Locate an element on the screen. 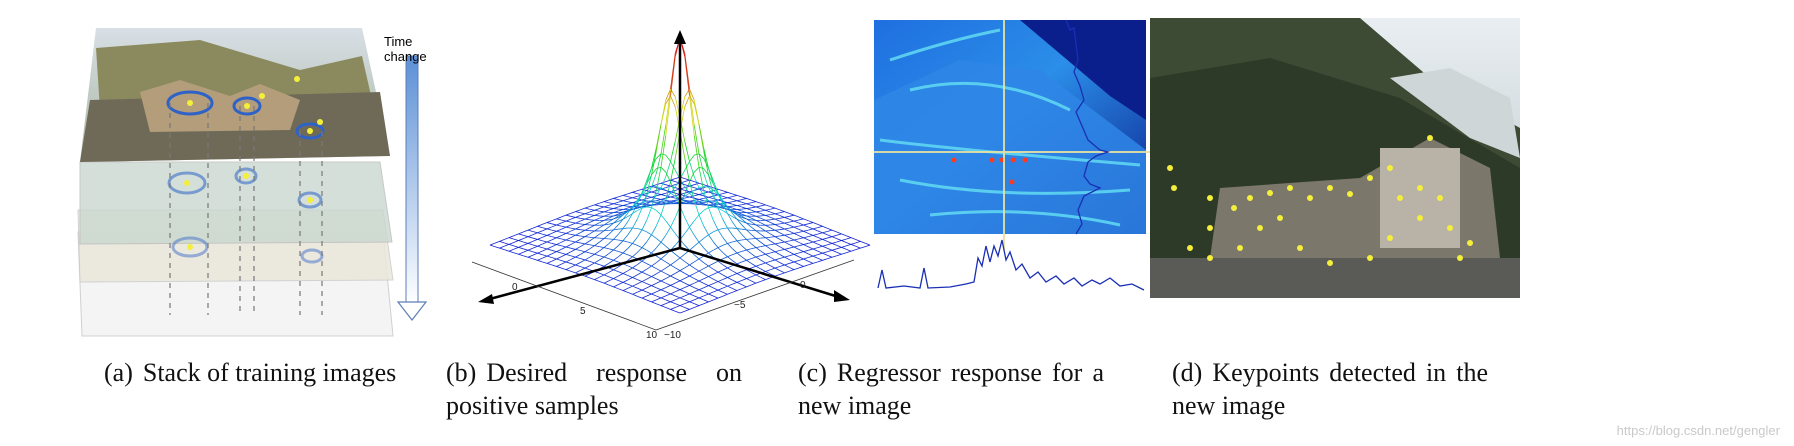 The width and height of the screenshot is (1794, 446). caption-b: (b) Desired response on positive samples is located at coordinates (594, 389).